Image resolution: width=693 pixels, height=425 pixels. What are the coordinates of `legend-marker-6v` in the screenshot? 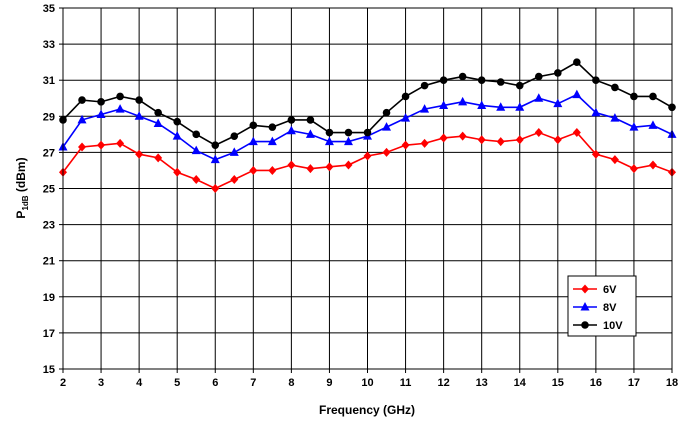 It's located at (585, 289).